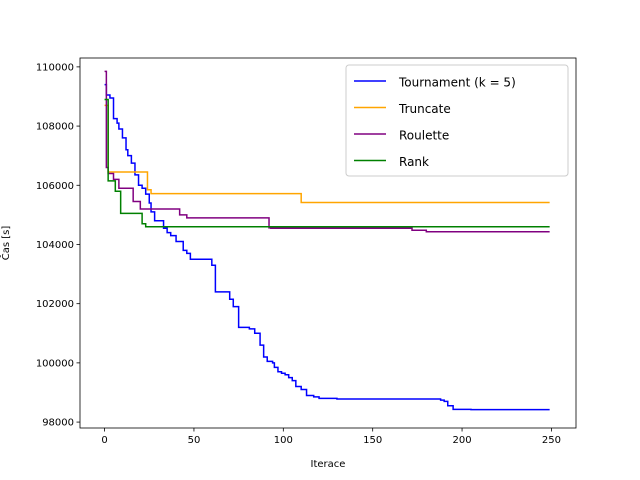  What do you see at coordinates (457, 83) in the screenshot?
I see `legend-label: Tournament (k = 5)` at bounding box center [457, 83].